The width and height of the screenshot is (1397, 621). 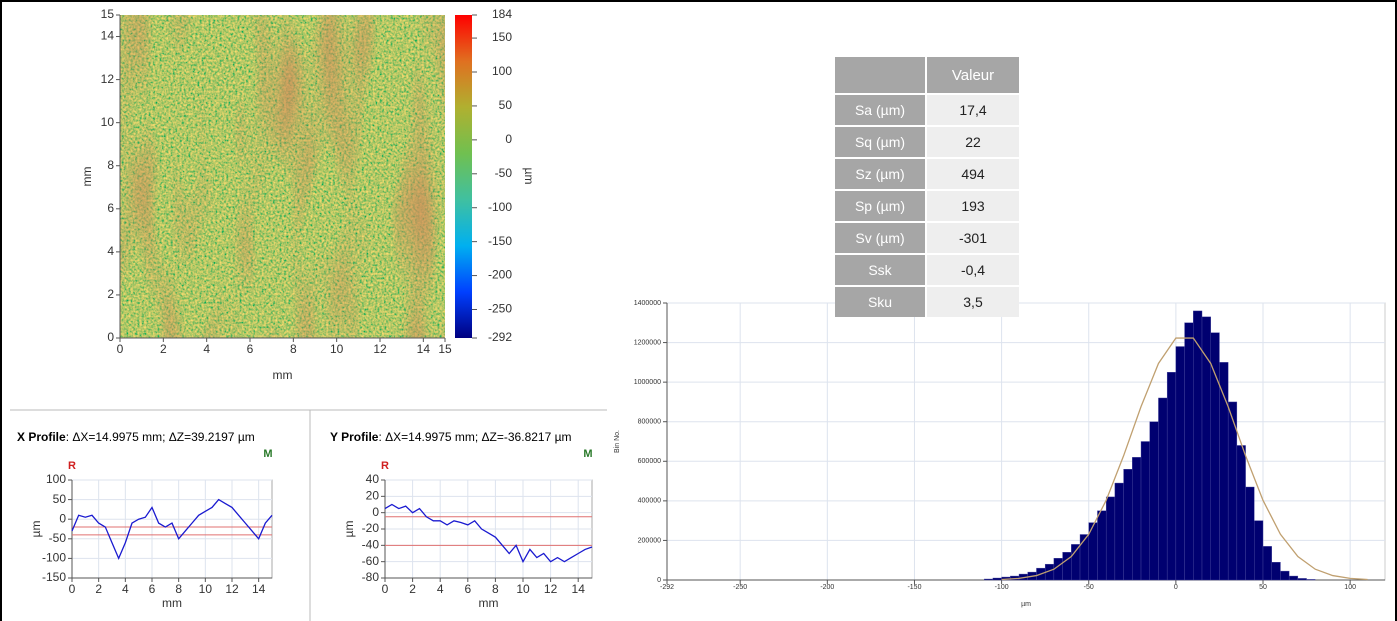 I want to click on fit-curve, so click(x=1184, y=459).